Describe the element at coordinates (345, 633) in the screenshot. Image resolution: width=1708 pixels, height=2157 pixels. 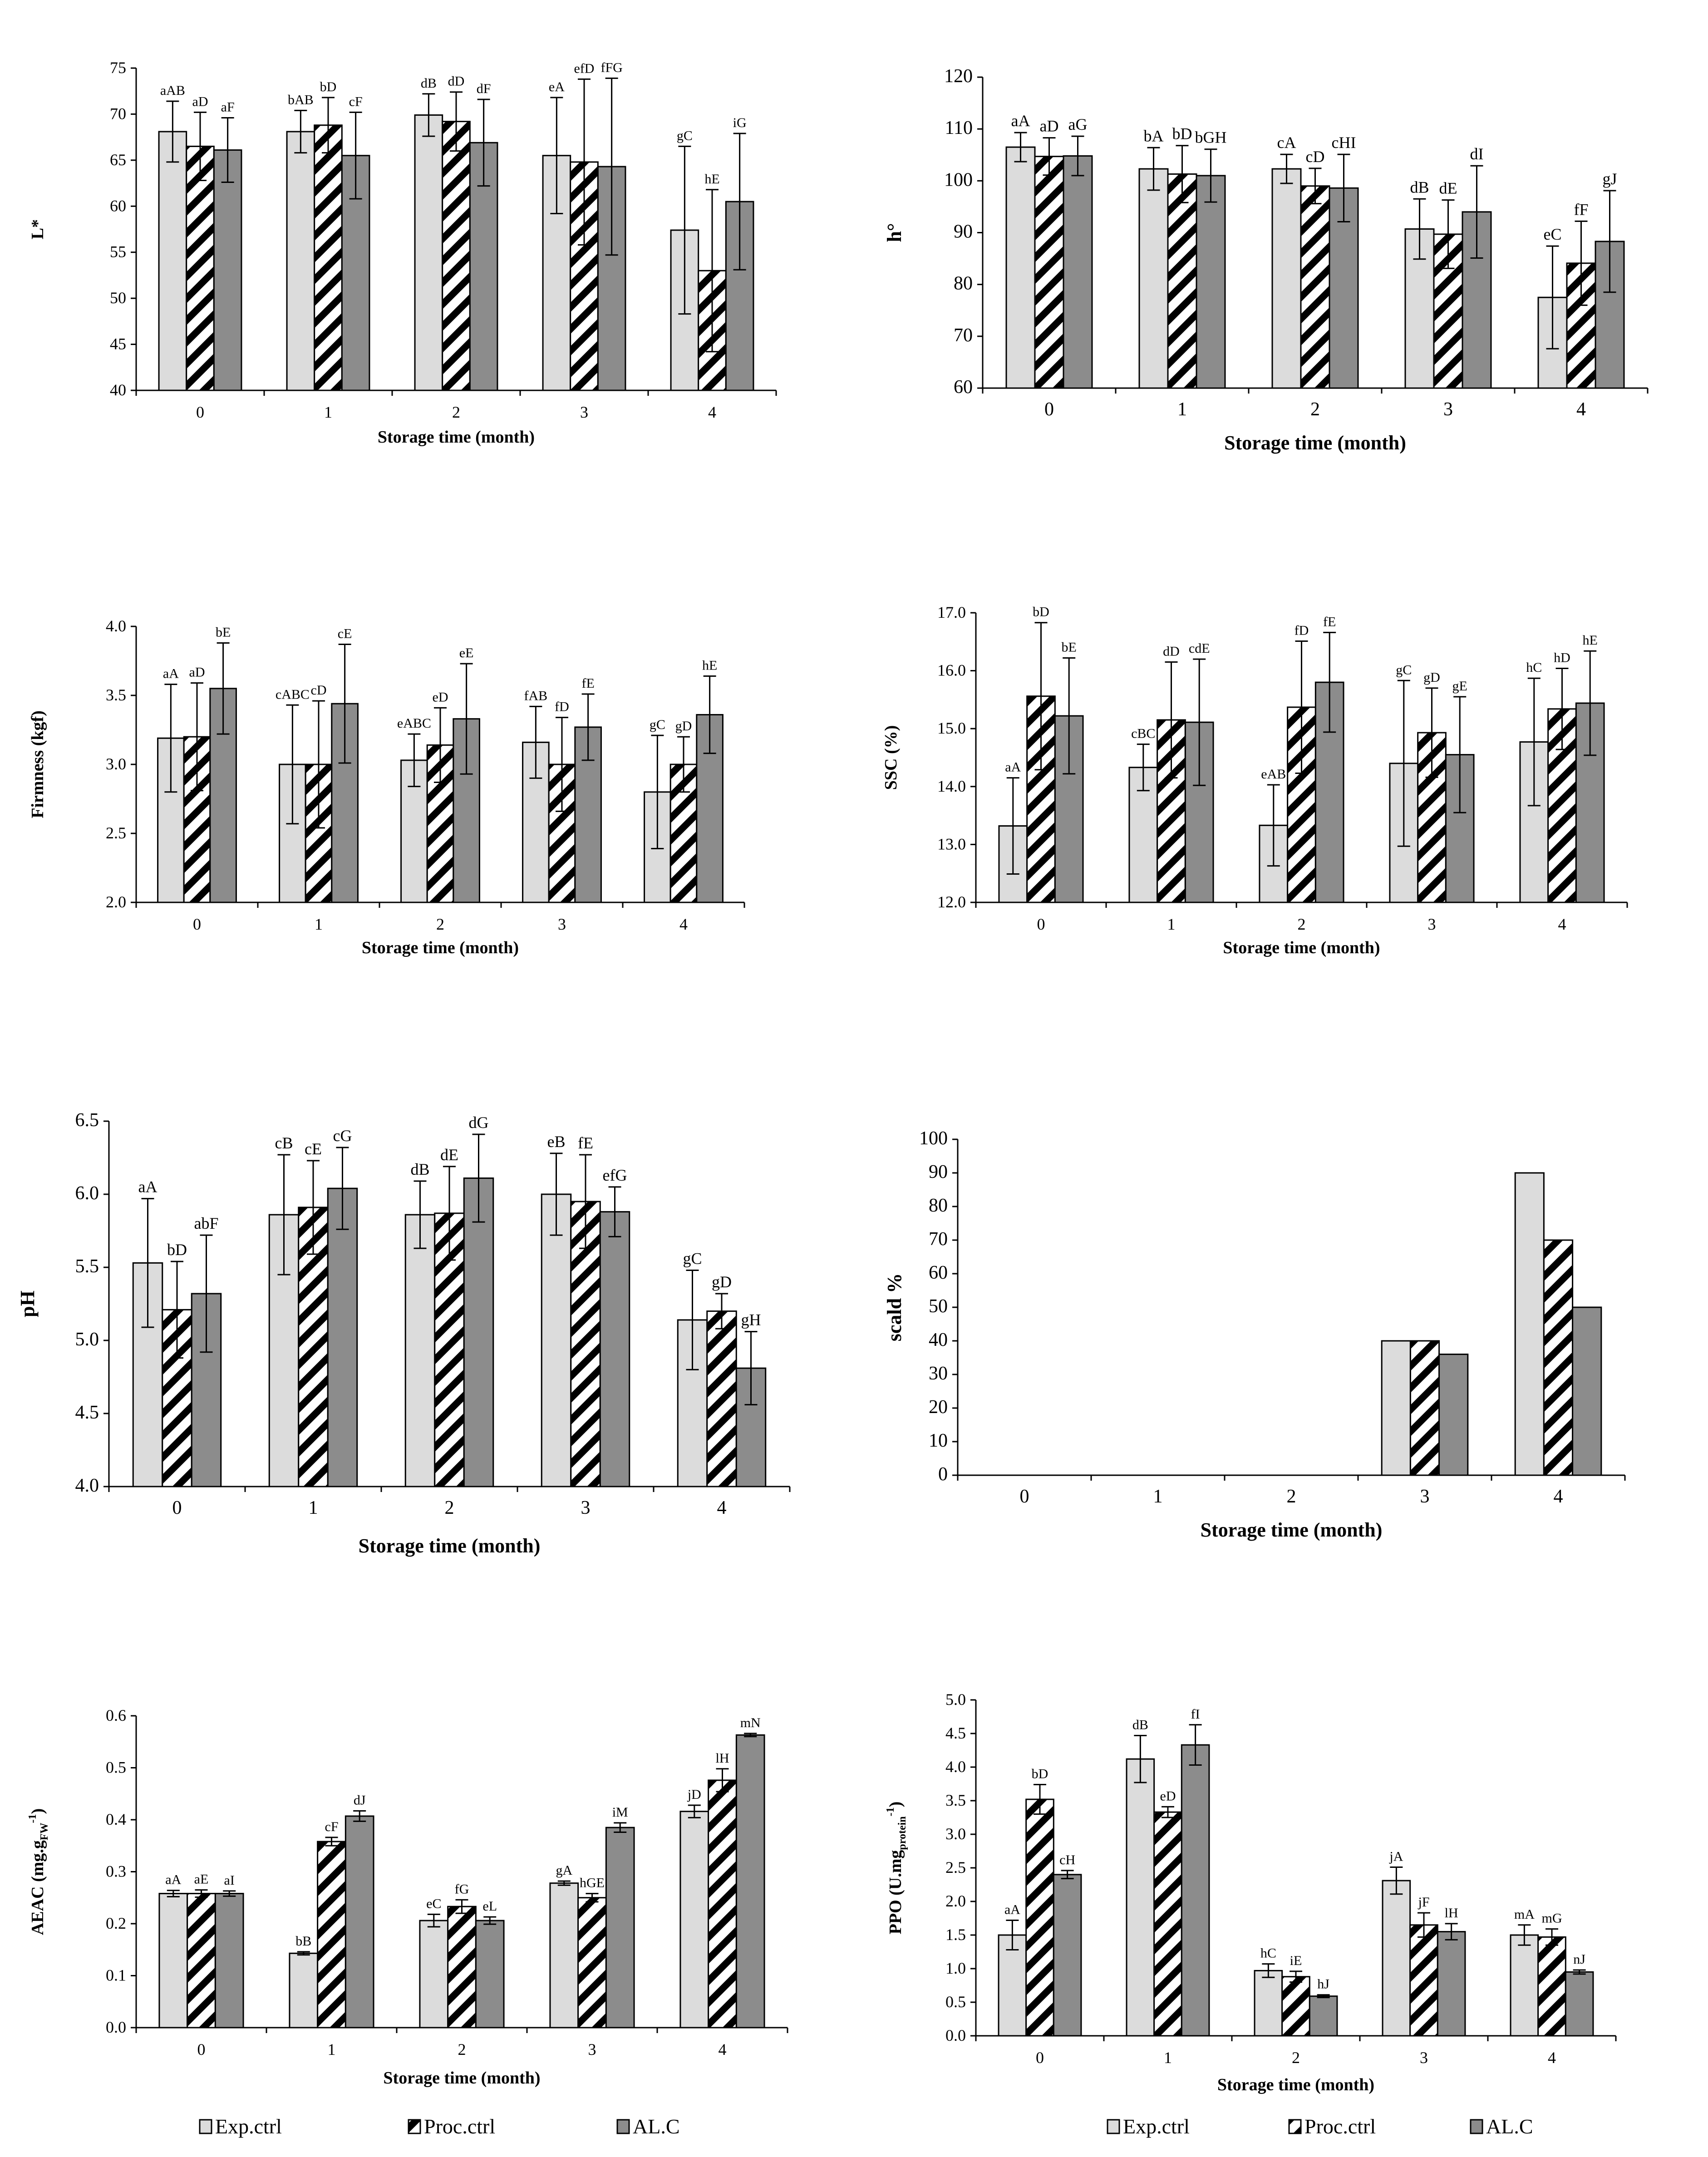
I see `data-label: cE` at that location.